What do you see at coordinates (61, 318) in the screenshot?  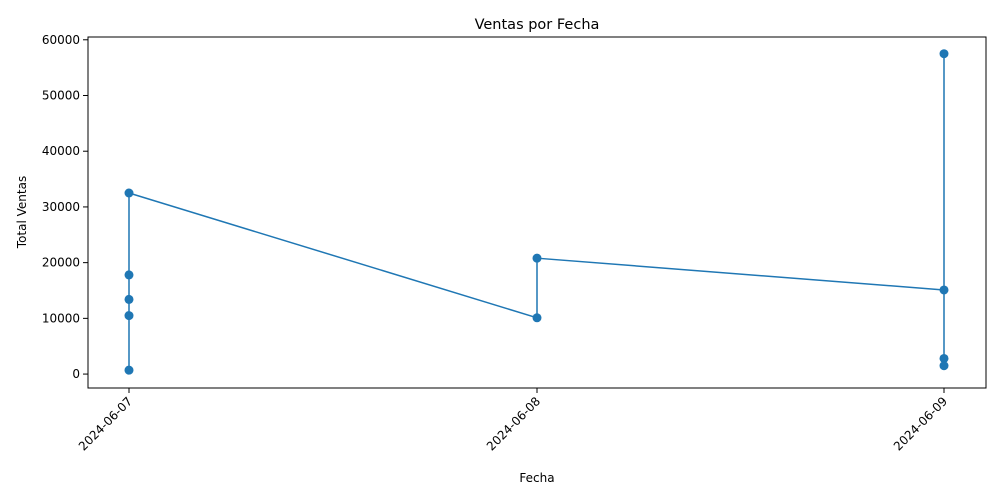 I see `y-tick-label: 10000` at bounding box center [61, 318].